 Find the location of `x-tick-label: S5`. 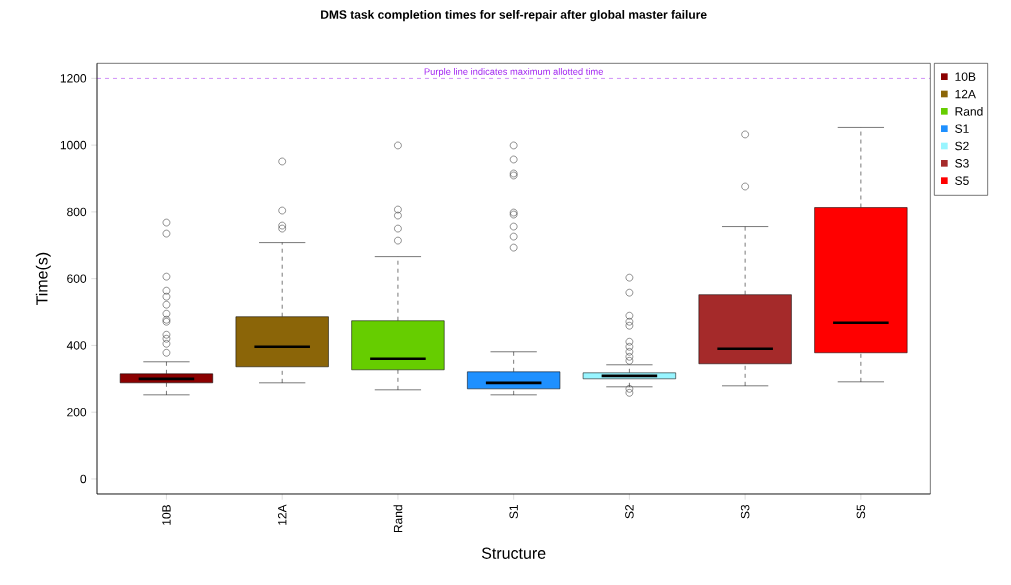

x-tick-label: S5 is located at coordinates (861, 511).